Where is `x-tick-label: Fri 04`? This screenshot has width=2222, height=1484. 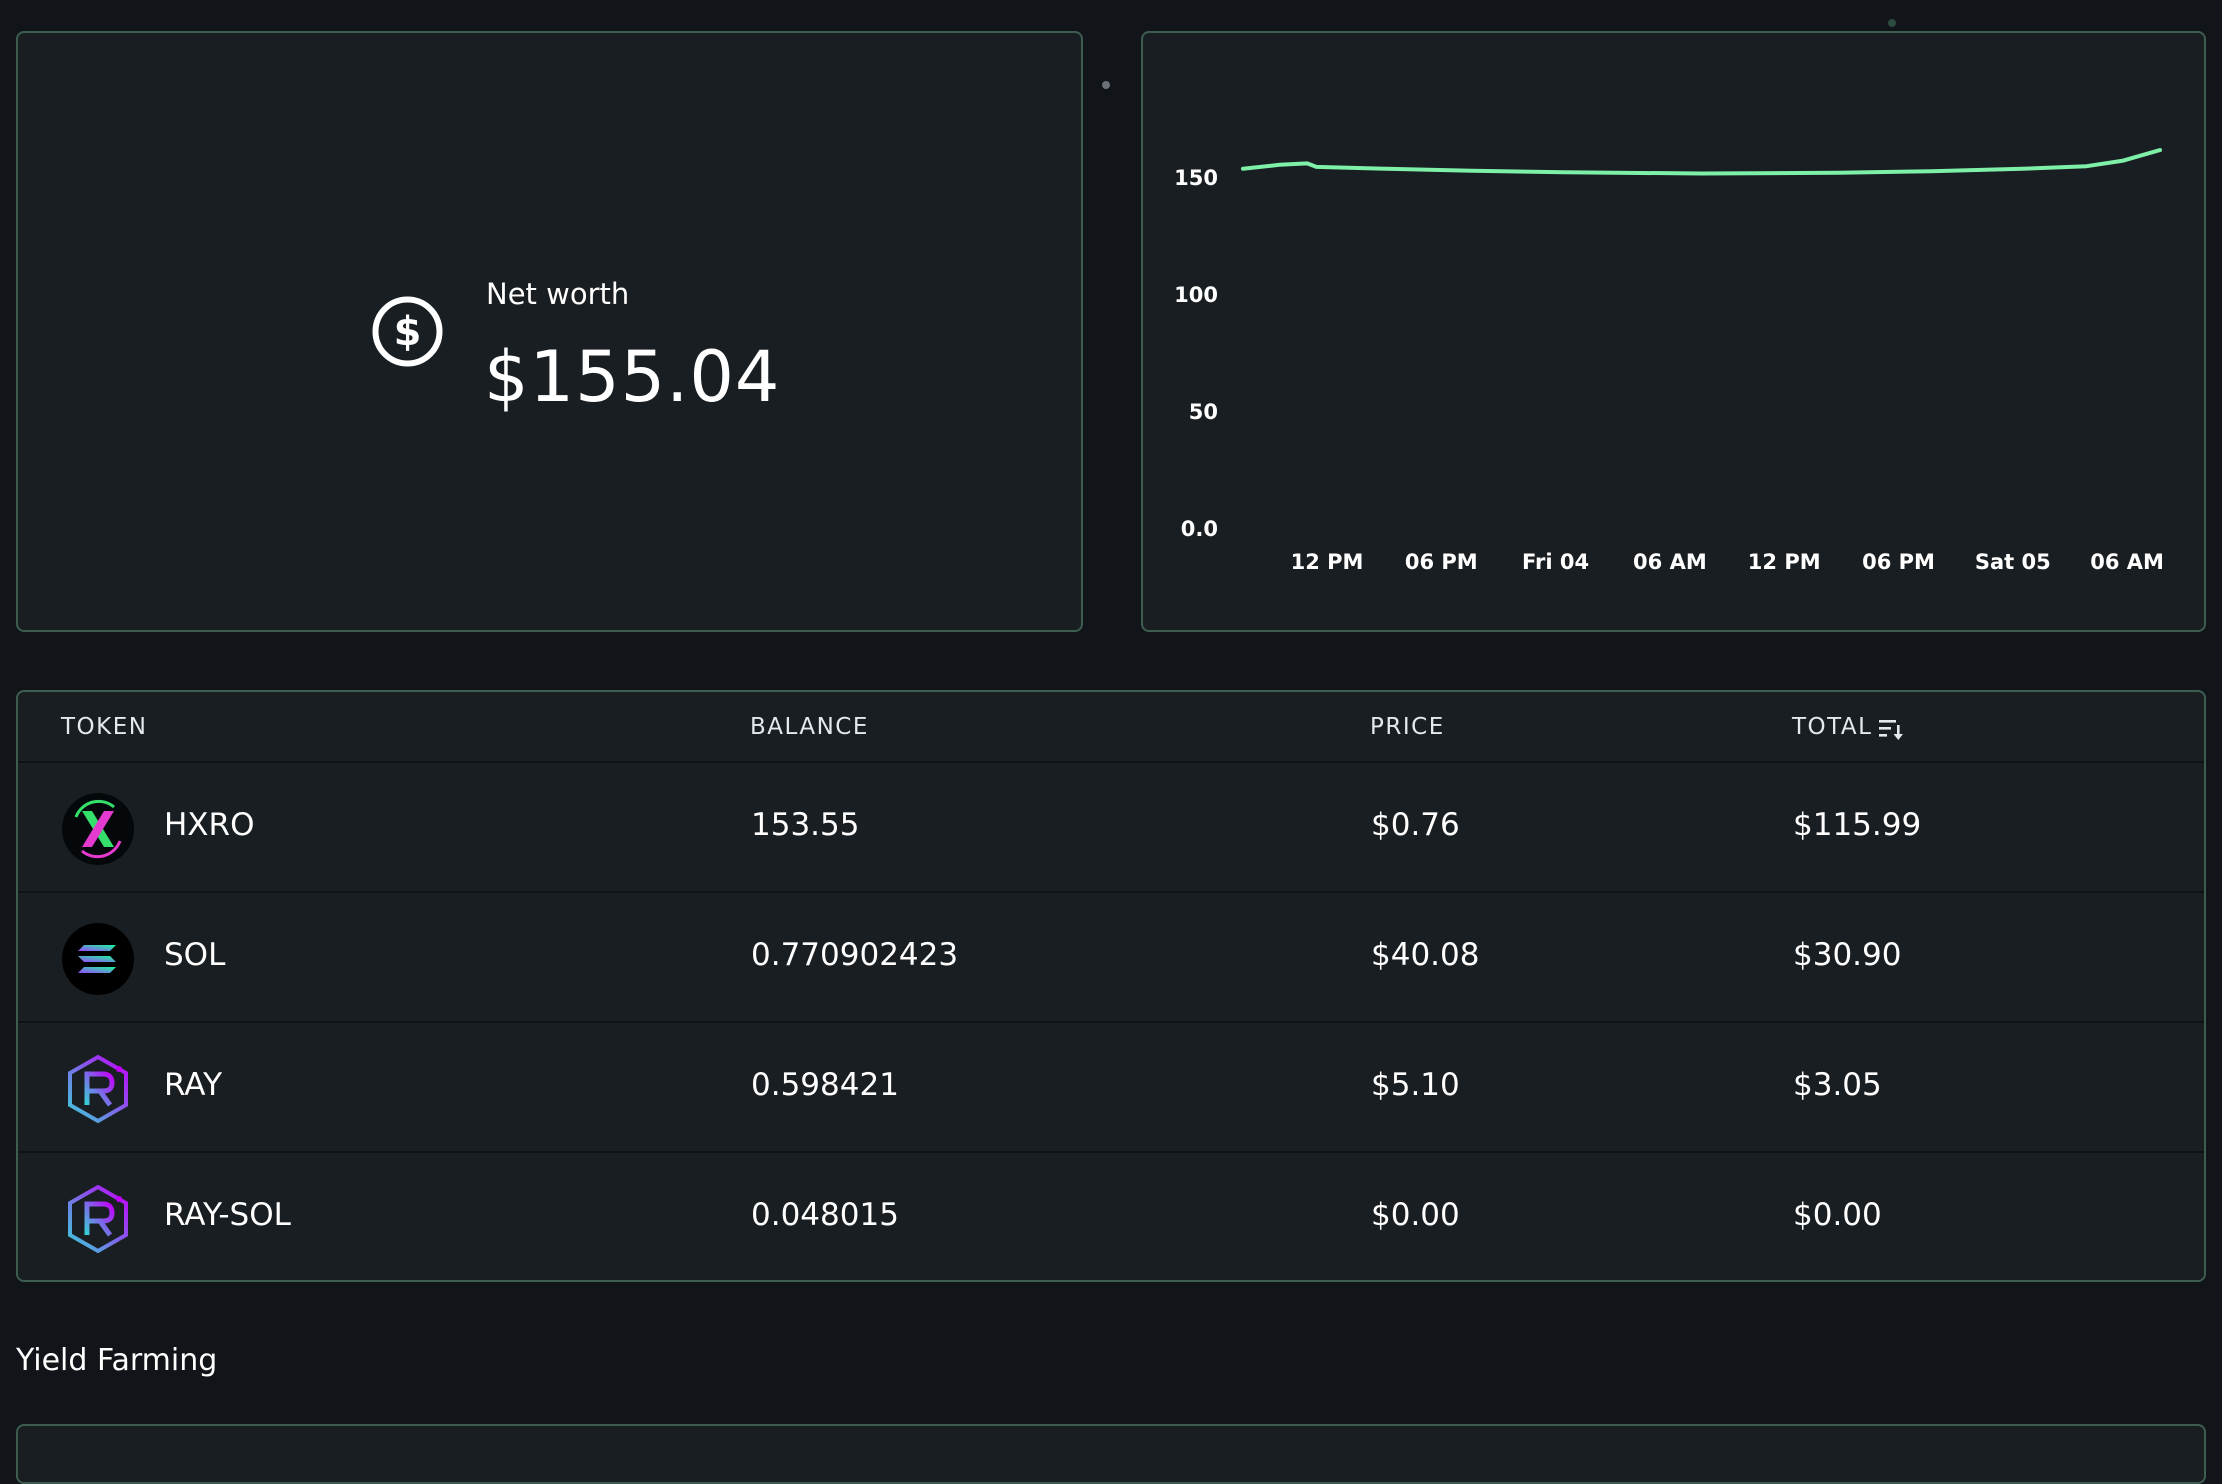 x-tick-label: Fri 04 is located at coordinates (1555, 562).